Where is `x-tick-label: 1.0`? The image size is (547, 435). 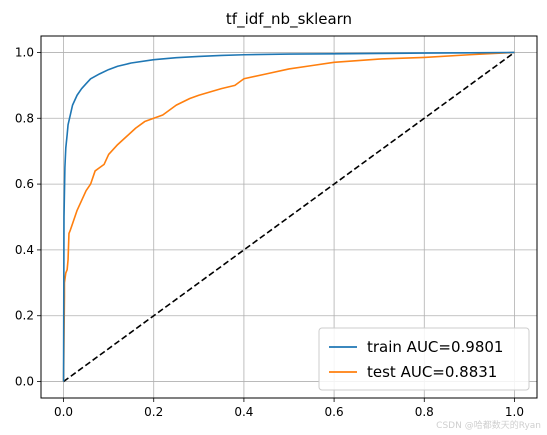
x-tick-label: 1.0 is located at coordinates (514, 412).